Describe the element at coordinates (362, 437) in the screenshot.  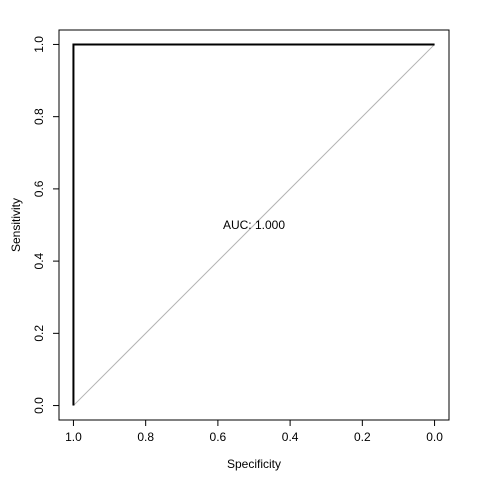
I see `x-tick-label: 0.2` at that location.